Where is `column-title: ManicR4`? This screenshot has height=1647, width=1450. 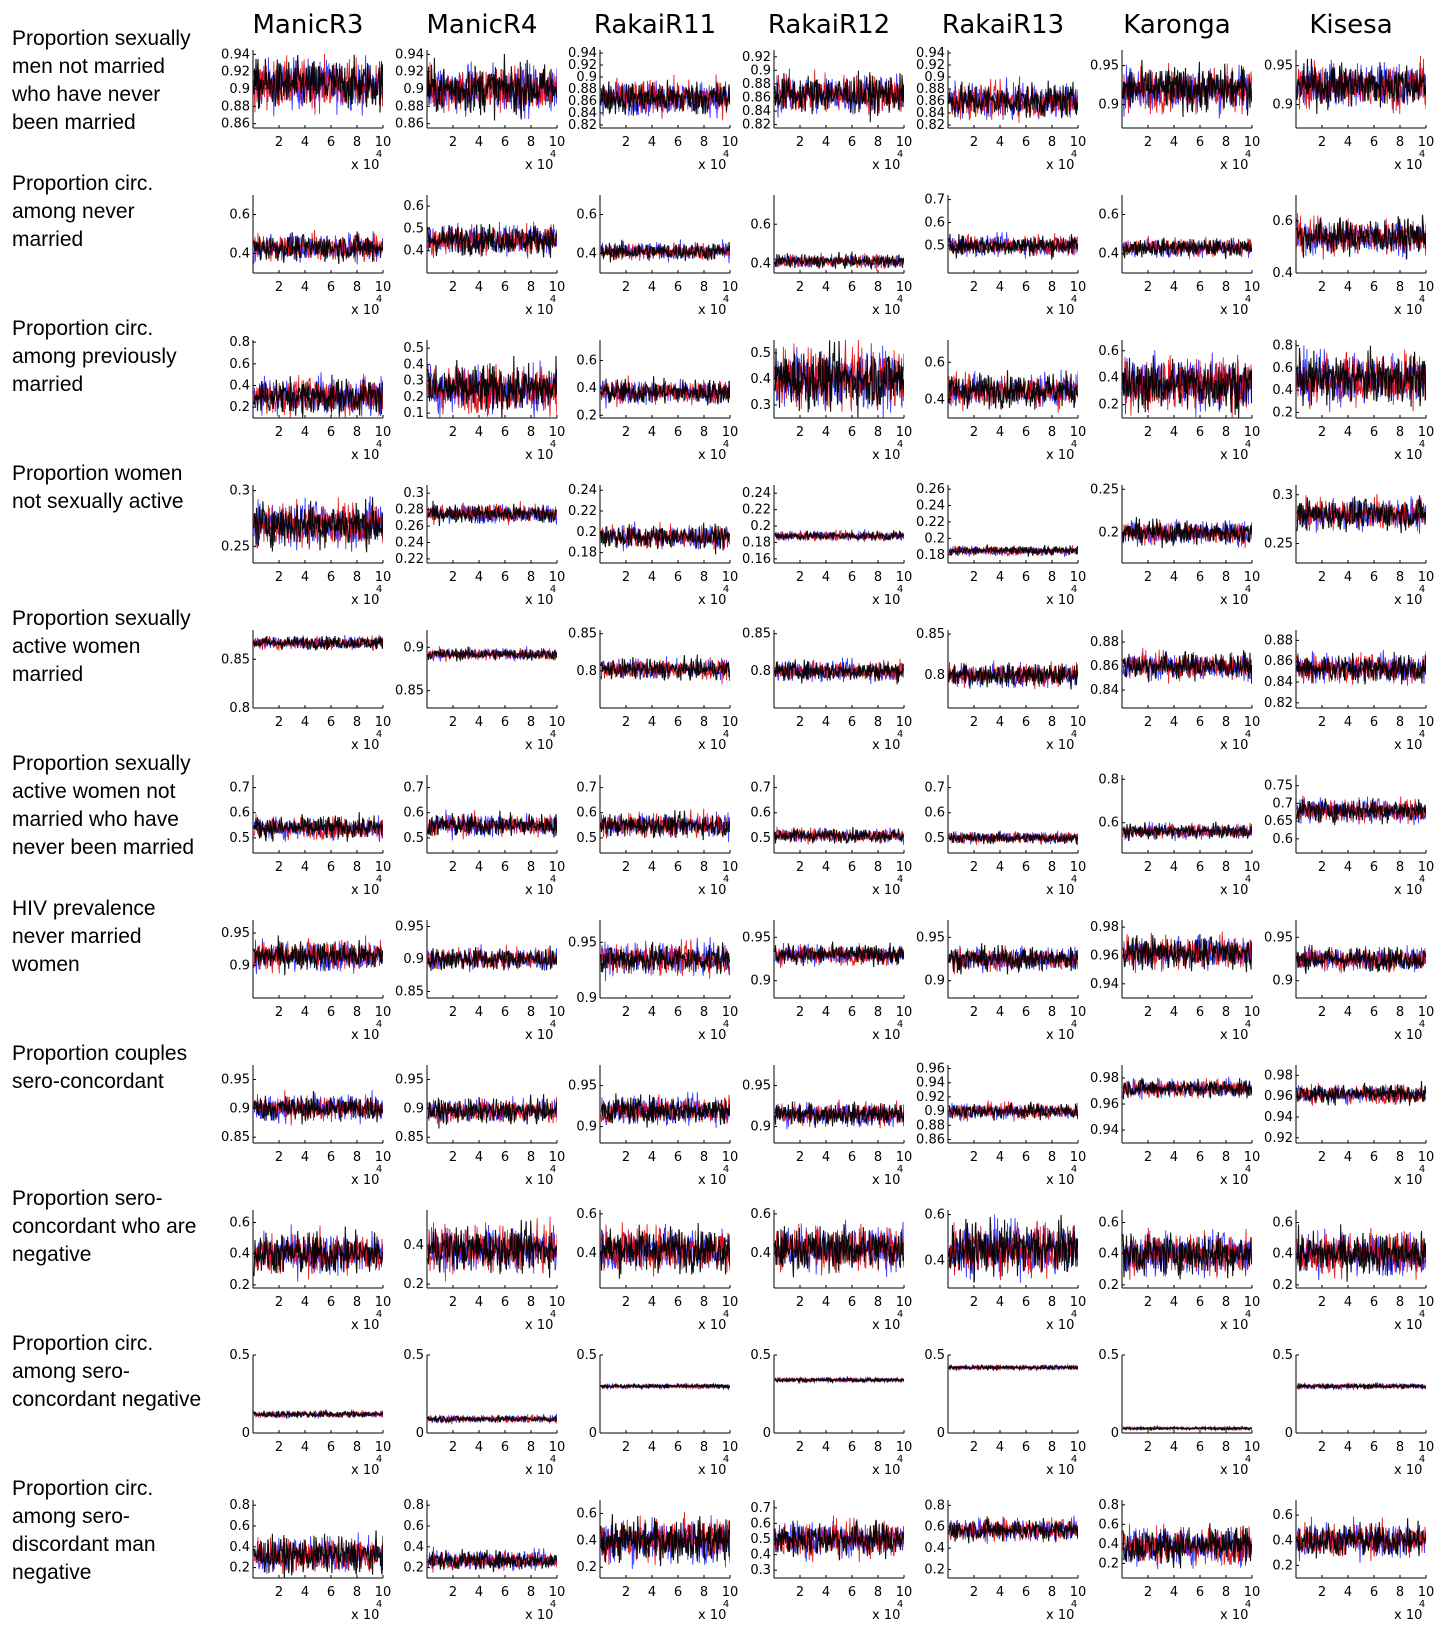 column-title: ManicR4 is located at coordinates (482, 25).